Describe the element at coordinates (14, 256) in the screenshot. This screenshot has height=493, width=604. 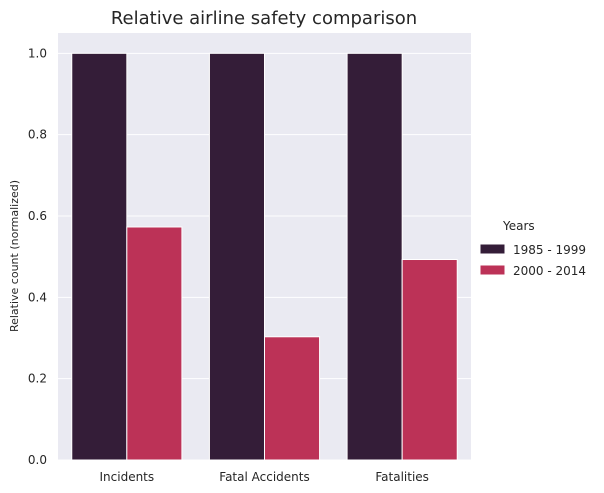
I see `y-axis-label: Relative count (normalized)` at that location.